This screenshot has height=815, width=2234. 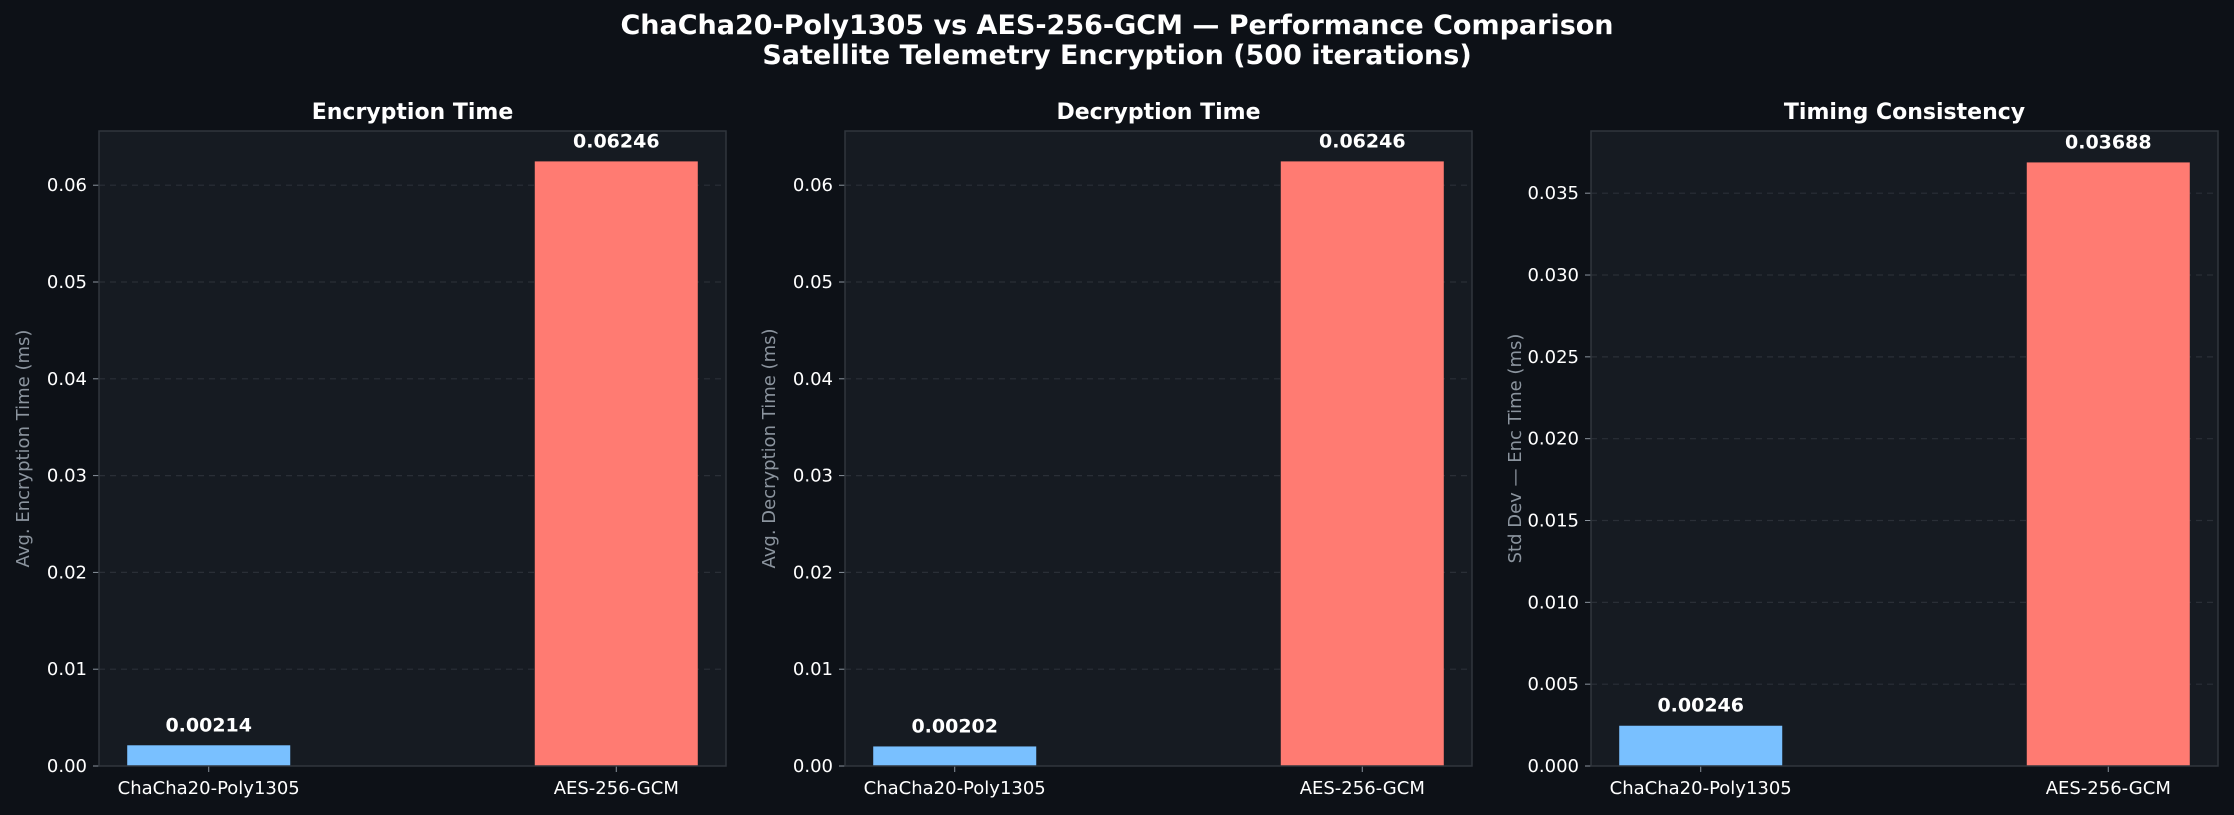 What do you see at coordinates (1904, 112) in the screenshot?
I see `chart-title: Timing Consistency` at bounding box center [1904, 112].